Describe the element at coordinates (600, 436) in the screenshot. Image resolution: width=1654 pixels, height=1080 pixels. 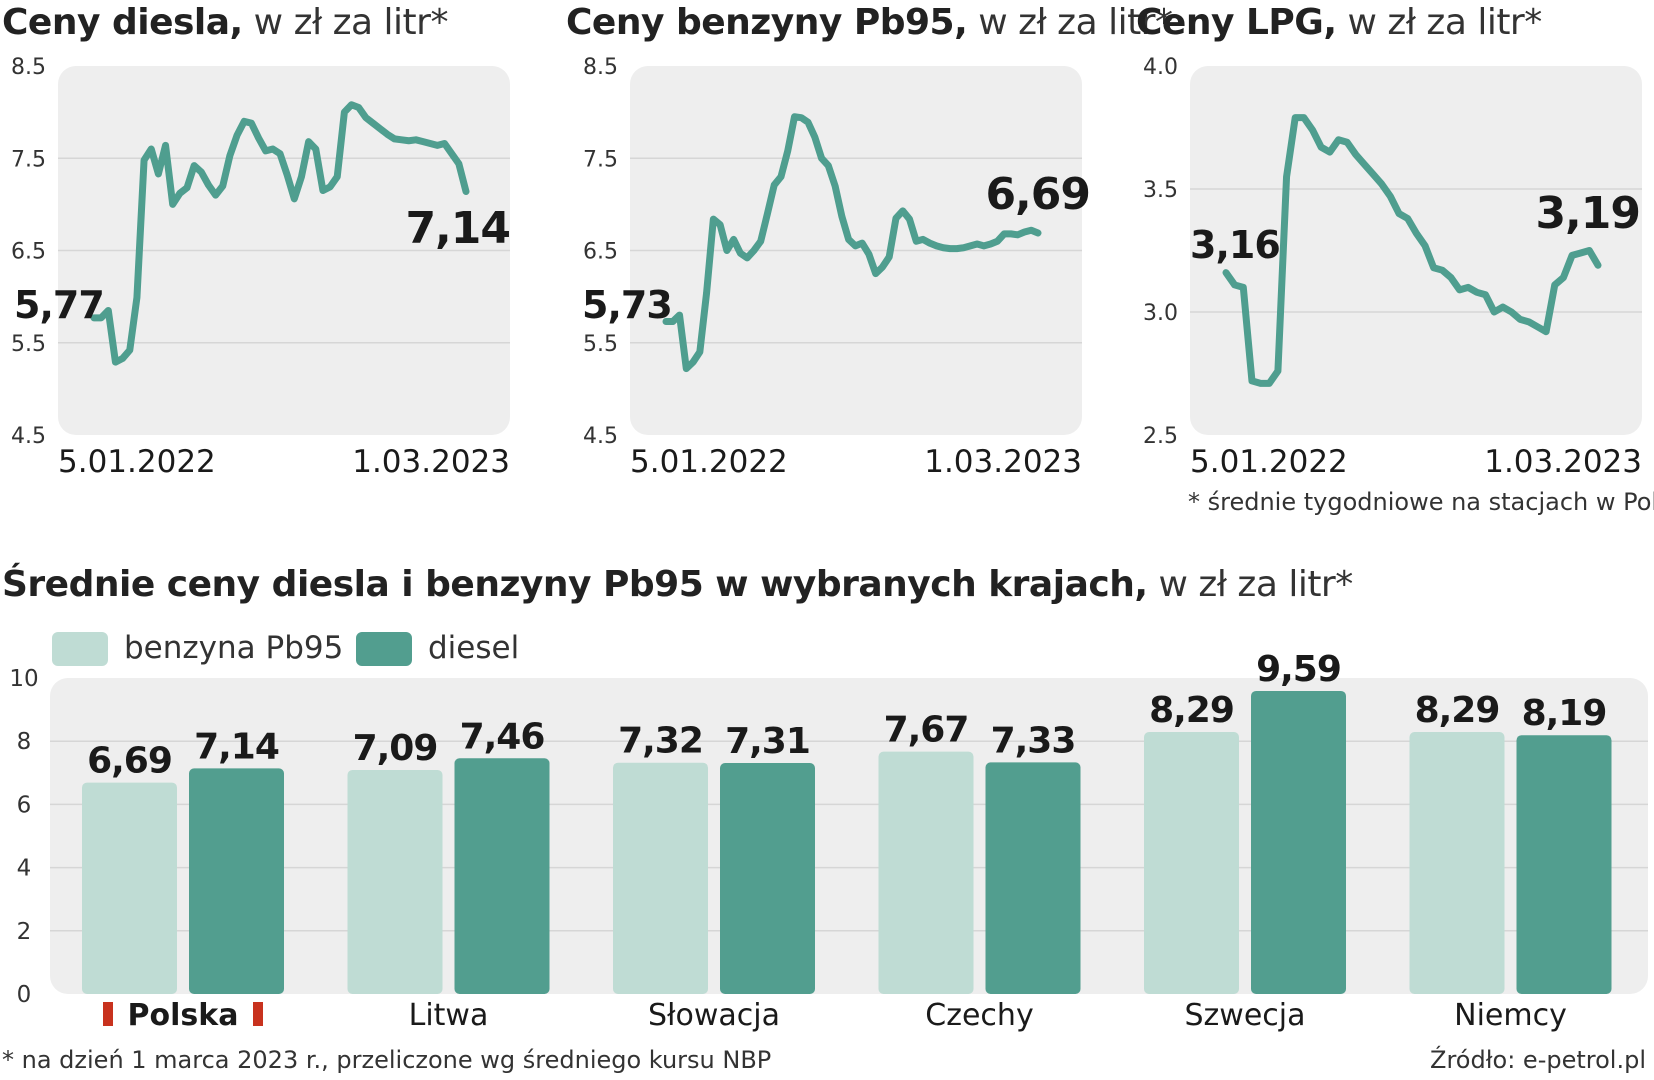
I see `petrol-y-tick-label: 4.5` at that location.